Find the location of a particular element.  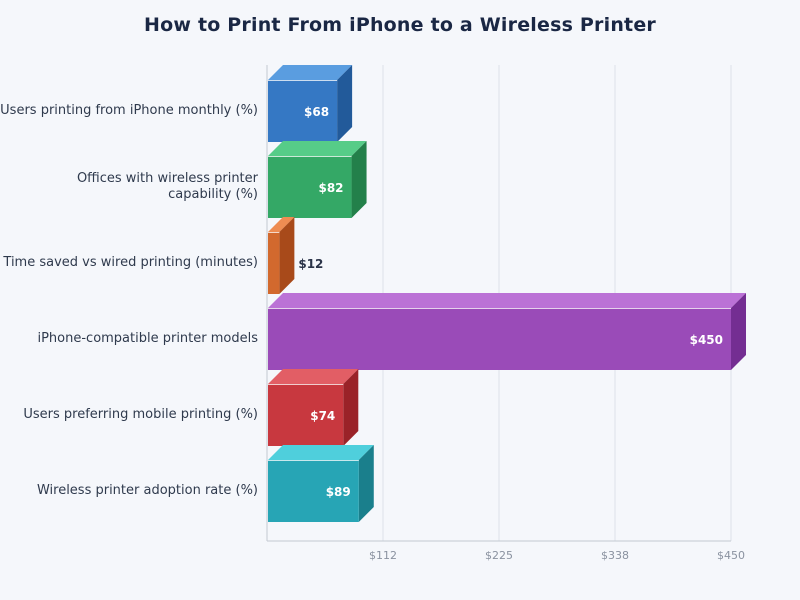

x-tick-label: $338 is located at coordinates (615, 555).